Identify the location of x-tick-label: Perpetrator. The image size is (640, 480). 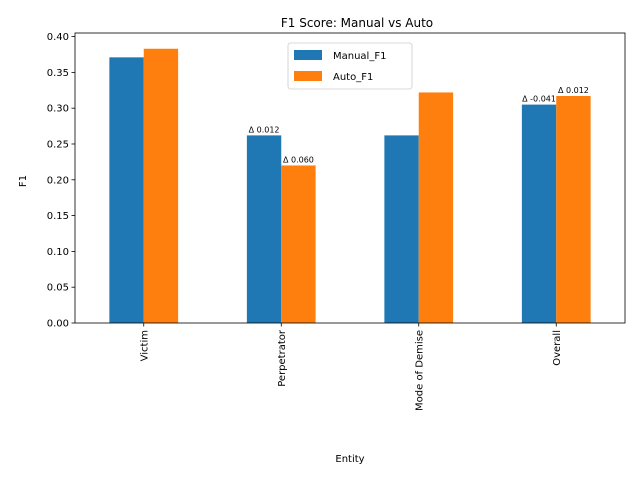
(282, 358).